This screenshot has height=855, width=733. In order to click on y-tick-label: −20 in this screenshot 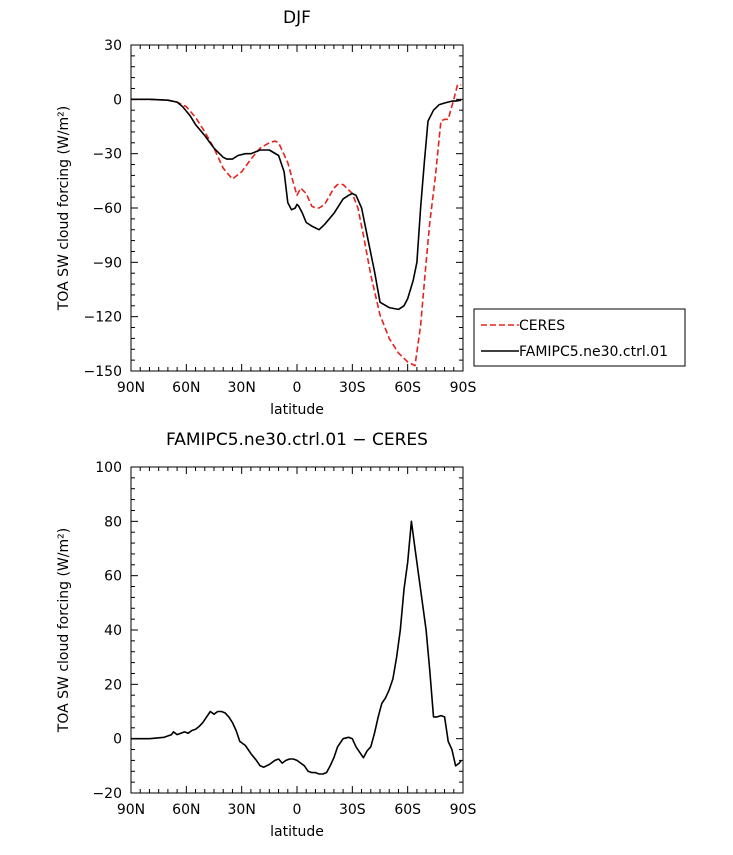, I will do `click(107, 794)`.